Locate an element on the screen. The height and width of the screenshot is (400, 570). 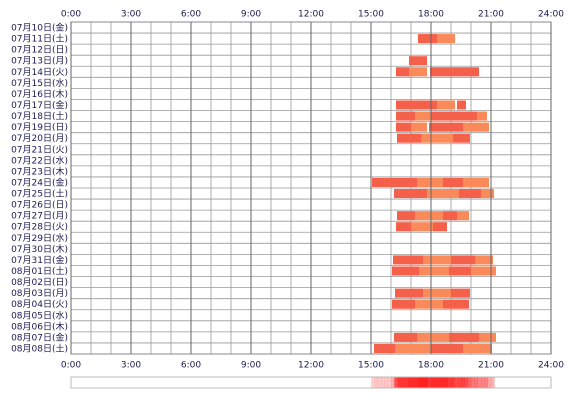
row-label: 07月27日(月) is located at coordinates (39, 216).